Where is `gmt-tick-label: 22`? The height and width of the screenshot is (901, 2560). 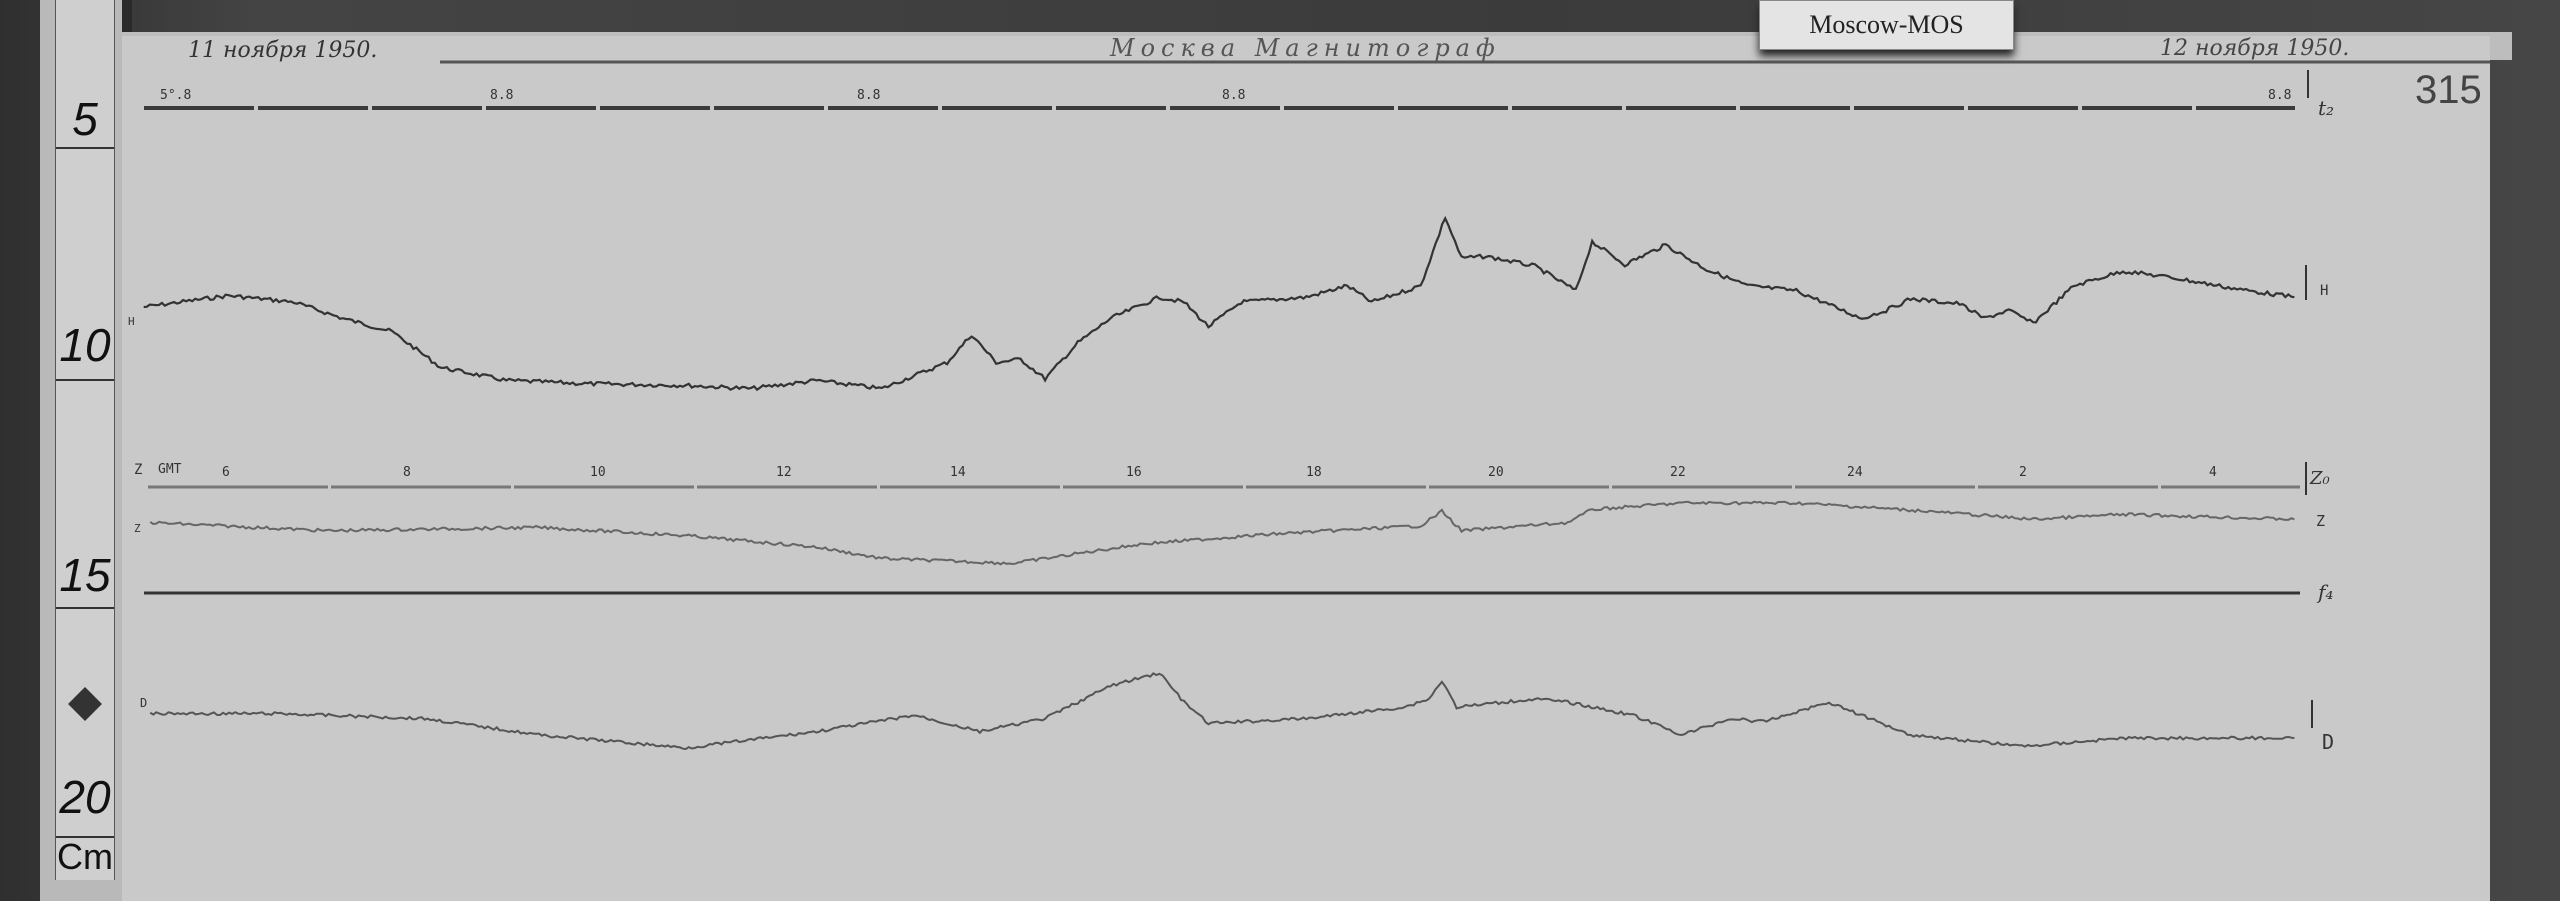 gmt-tick-label: 22 is located at coordinates (1678, 472).